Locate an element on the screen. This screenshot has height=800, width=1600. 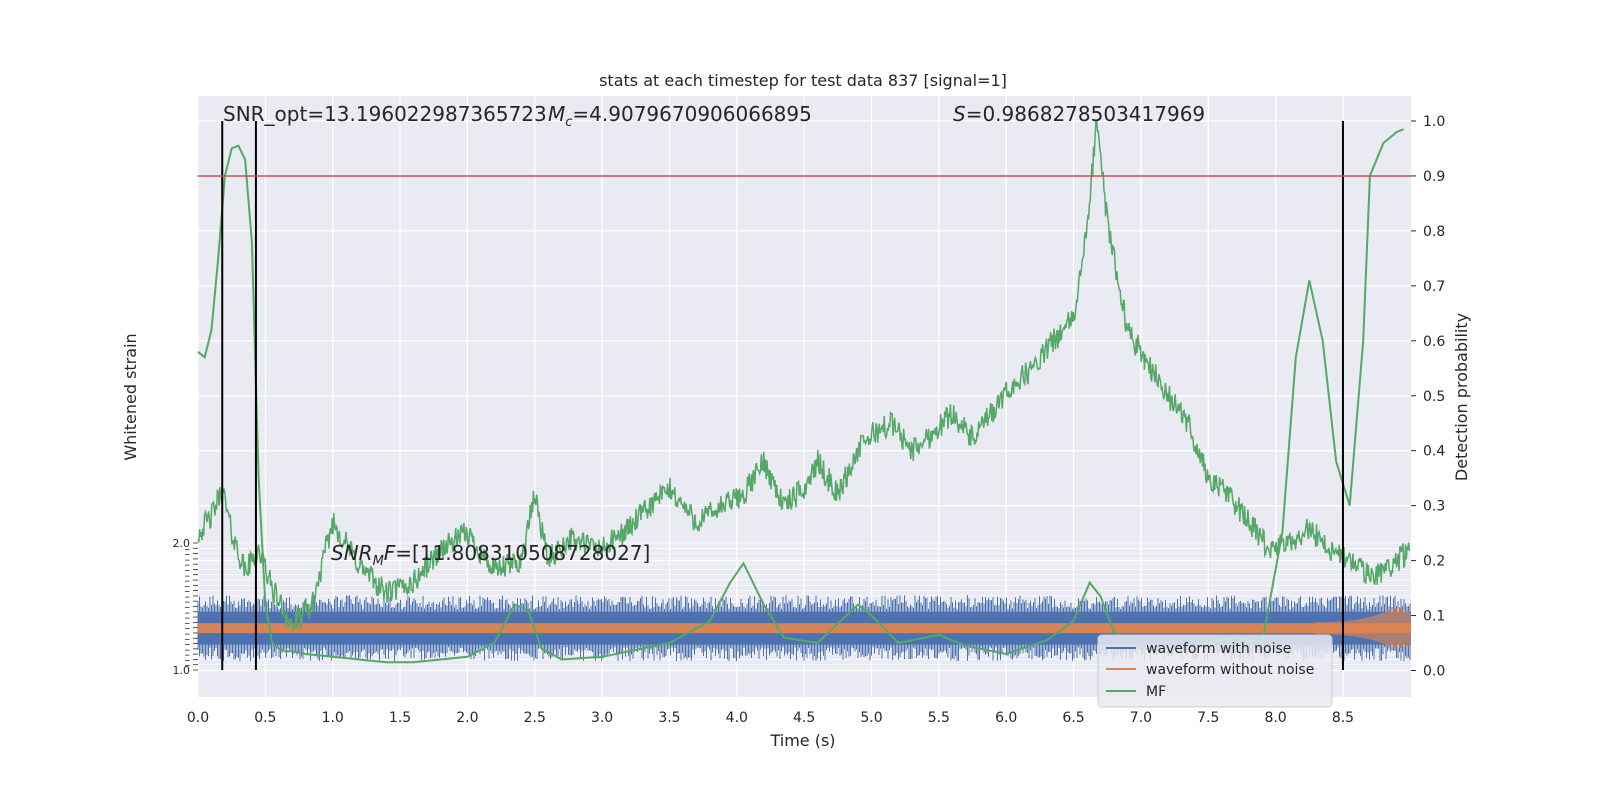
clean-waveform-band is located at coordinates (804, 628).